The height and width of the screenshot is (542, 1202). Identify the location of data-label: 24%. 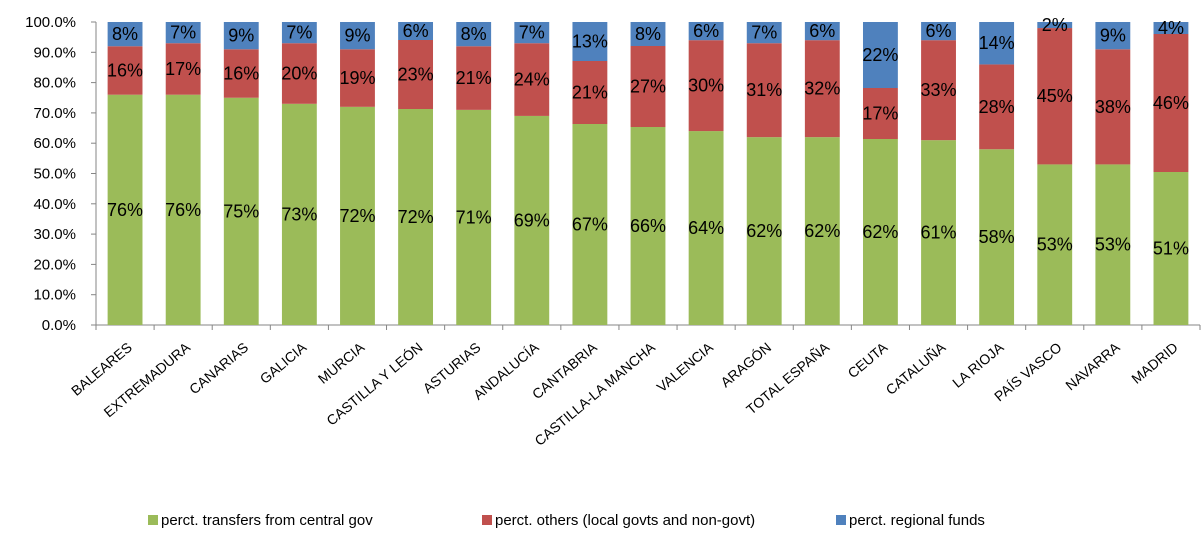
(532, 80).